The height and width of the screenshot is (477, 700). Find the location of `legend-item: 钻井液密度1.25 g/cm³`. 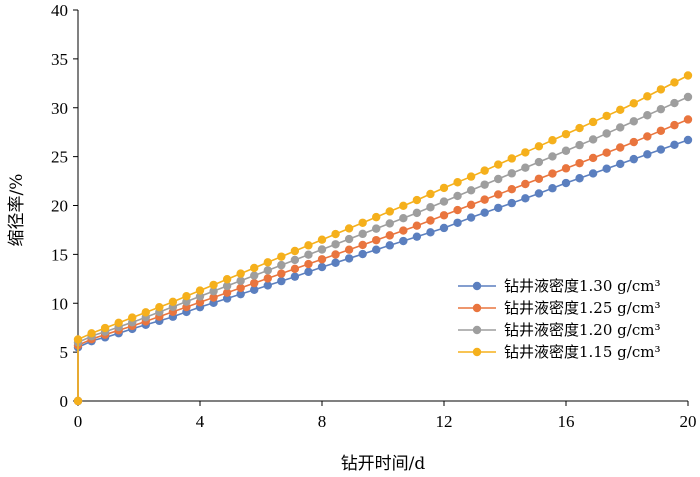

legend-item: 钻井液密度1.25 g/cm³ is located at coordinates (559, 308).